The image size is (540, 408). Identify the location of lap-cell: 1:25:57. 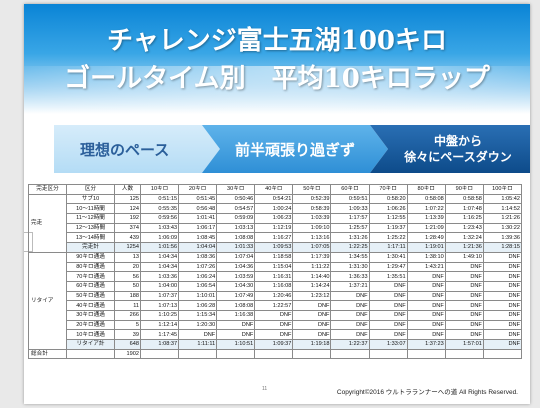
(350, 228).